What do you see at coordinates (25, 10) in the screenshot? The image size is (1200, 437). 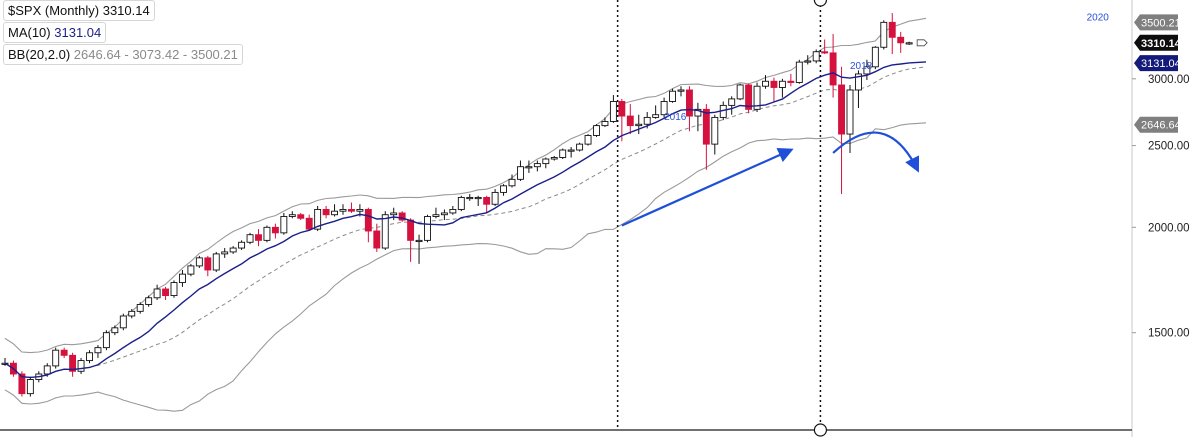 I see `legend-symbol: $SPX` at bounding box center [25, 10].